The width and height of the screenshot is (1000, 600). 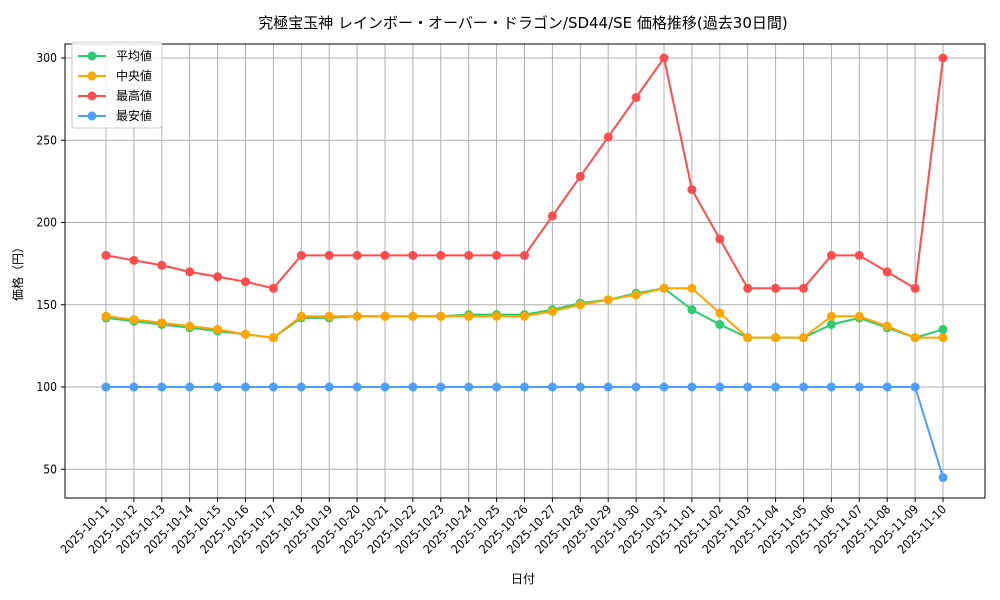 What do you see at coordinates (134, 95) in the screenshot?
I see `legend-label: 最高値` at bounding box center [134, 95].